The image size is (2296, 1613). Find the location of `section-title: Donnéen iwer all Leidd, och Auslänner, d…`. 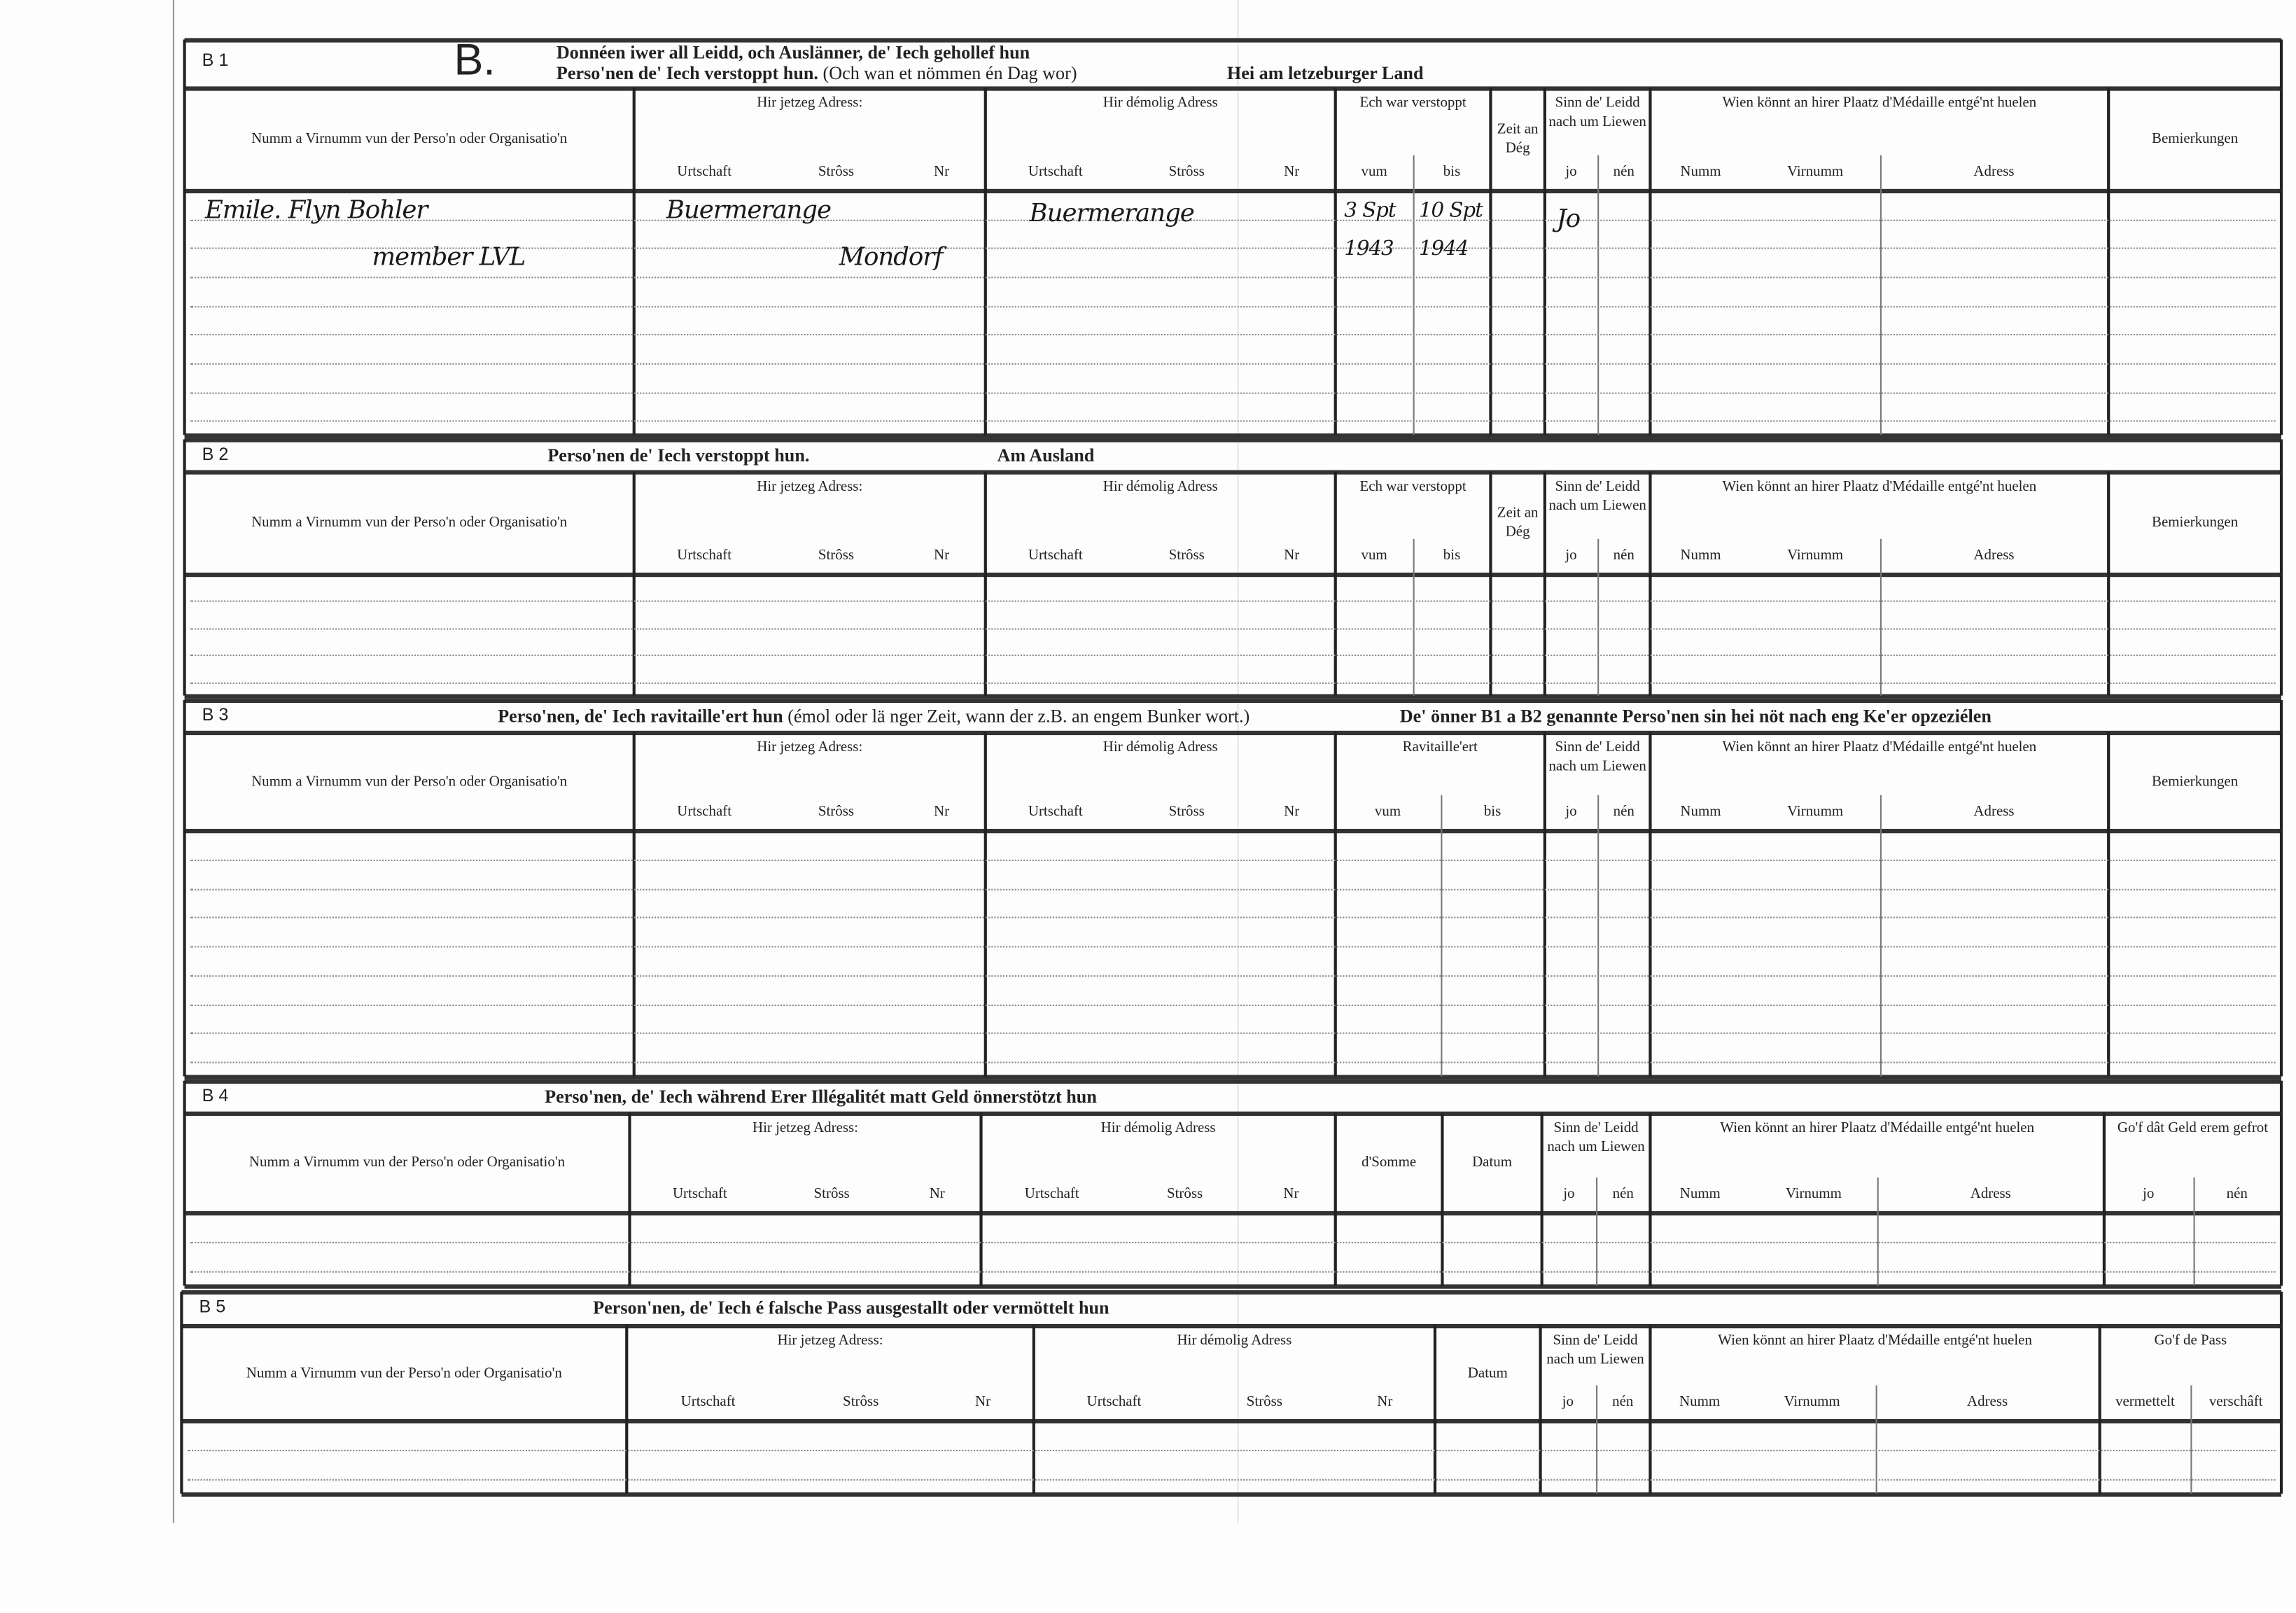

section-title: Donnéen iwer all Leidd, och Auslänner, d… is located at coordinates (816, 63).